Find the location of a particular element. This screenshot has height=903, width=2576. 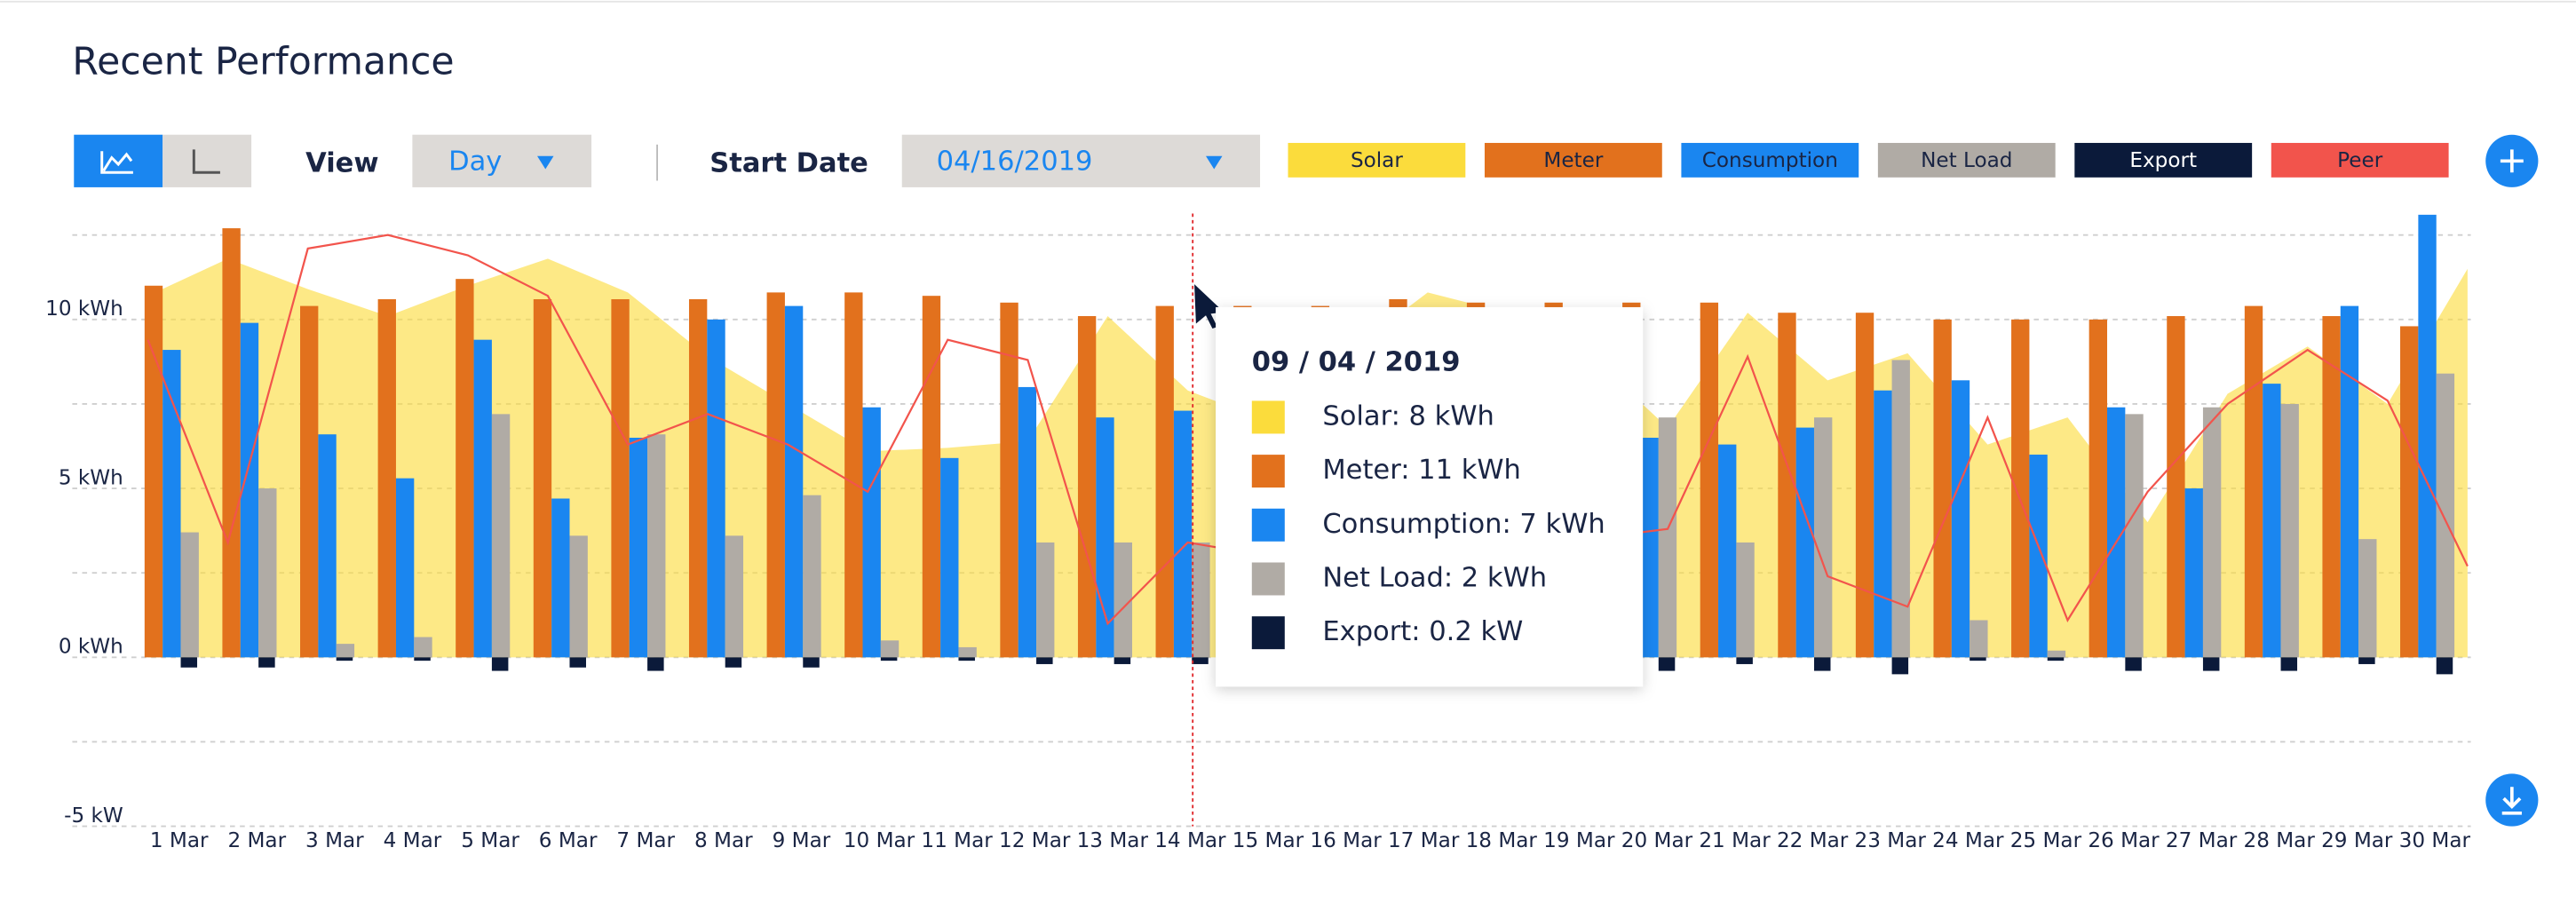

bar-icon is located at coordinates (206, 161).